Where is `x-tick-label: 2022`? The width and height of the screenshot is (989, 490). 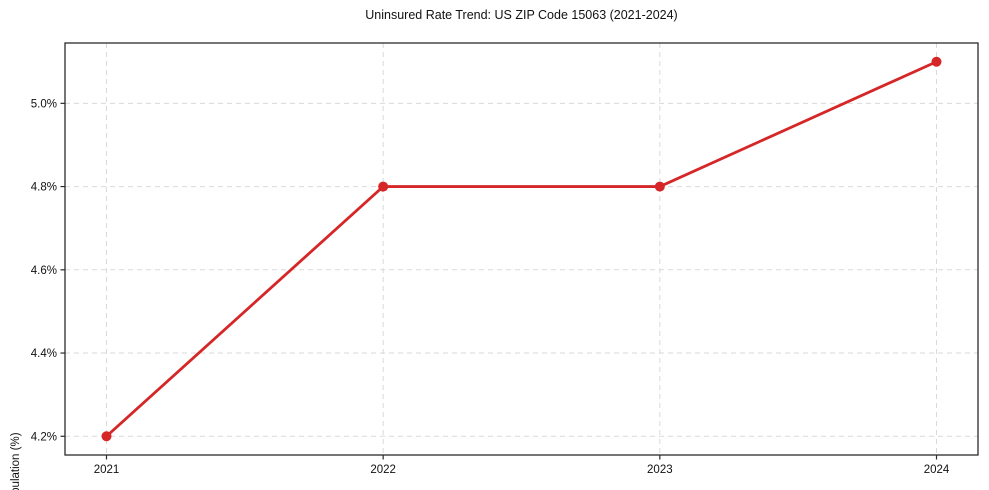 x-tick-label: 2022 is located at coordinates (383, 470).